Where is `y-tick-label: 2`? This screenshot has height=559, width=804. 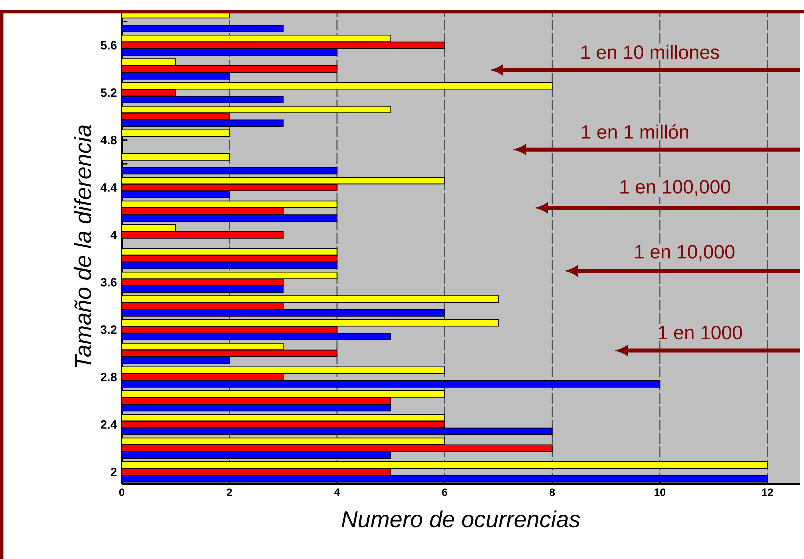
y-tick-label: 2 is located at coordinates (114, 472).